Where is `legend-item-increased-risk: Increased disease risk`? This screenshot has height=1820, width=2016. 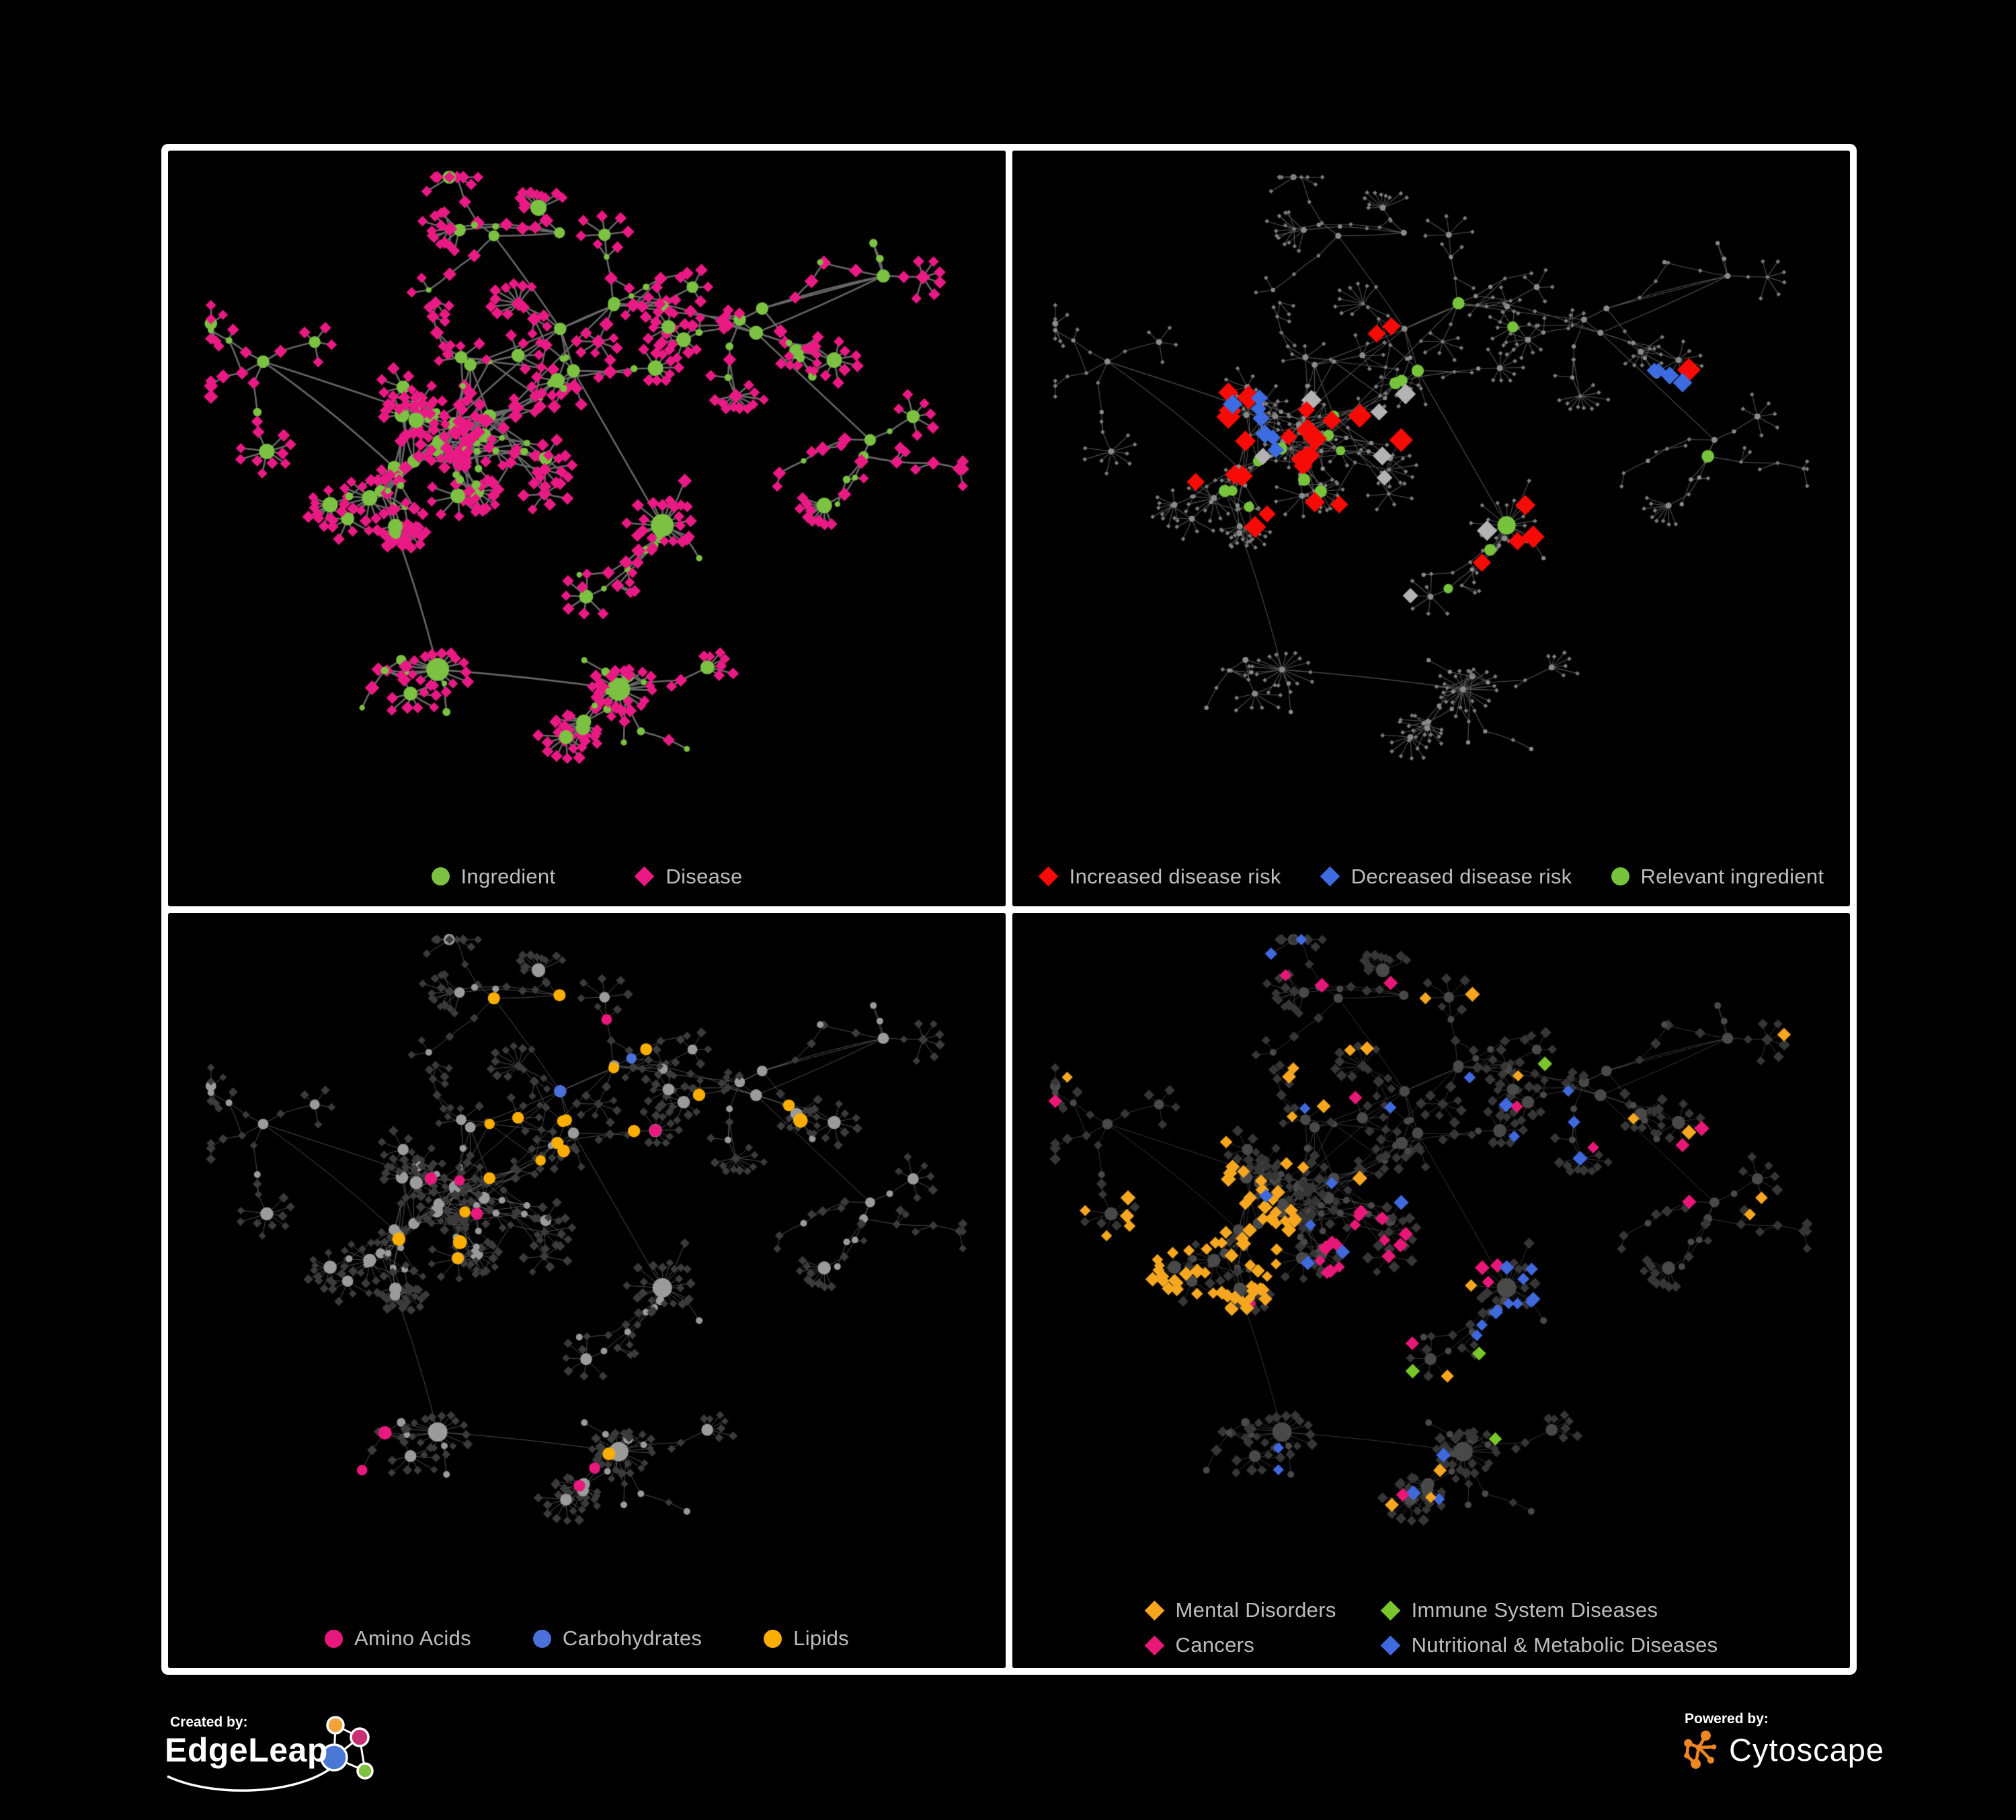
legend-item-increased-risk: Increased disease risk is located at coordinates (1159, 876).